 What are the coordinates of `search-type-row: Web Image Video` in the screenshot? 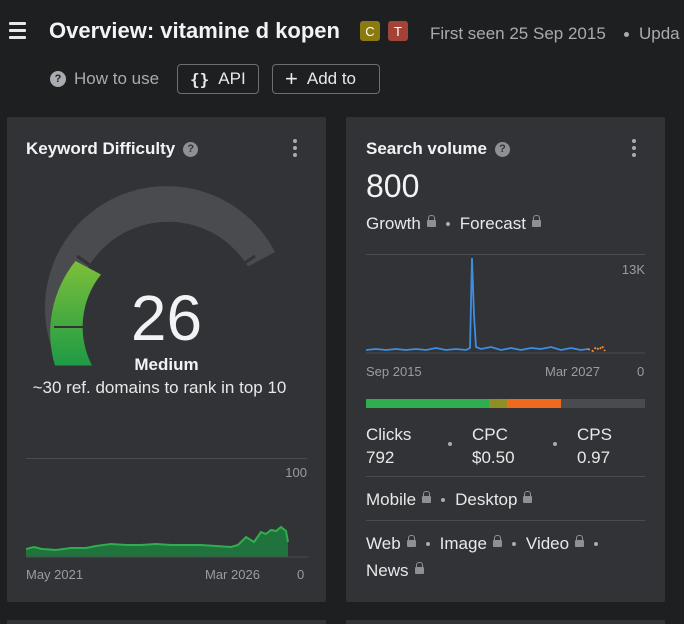 It's located at (487, 544).